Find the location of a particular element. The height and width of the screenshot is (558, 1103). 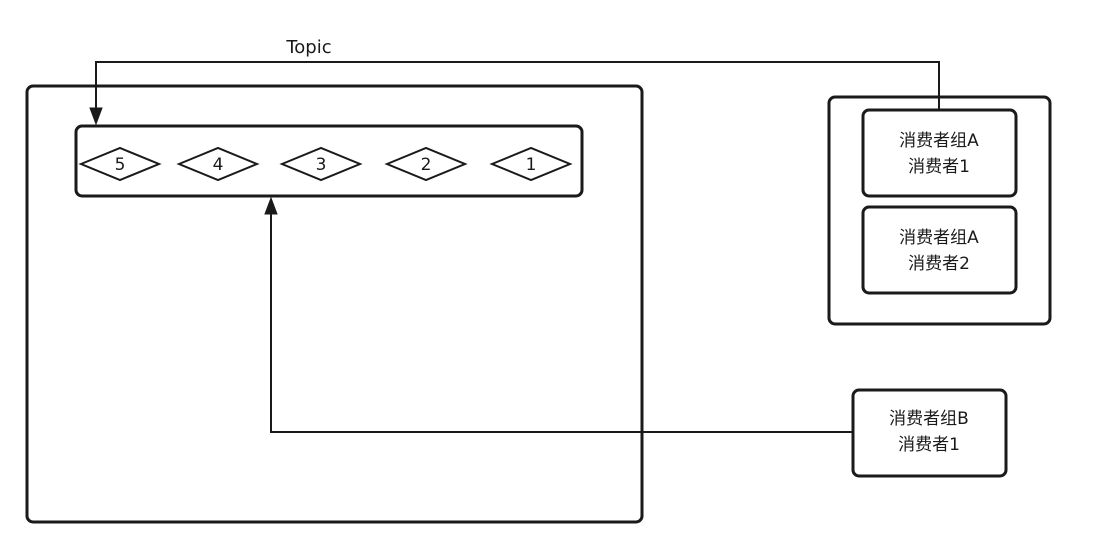

consumer-b1-box is located at coordinates (929, 433).